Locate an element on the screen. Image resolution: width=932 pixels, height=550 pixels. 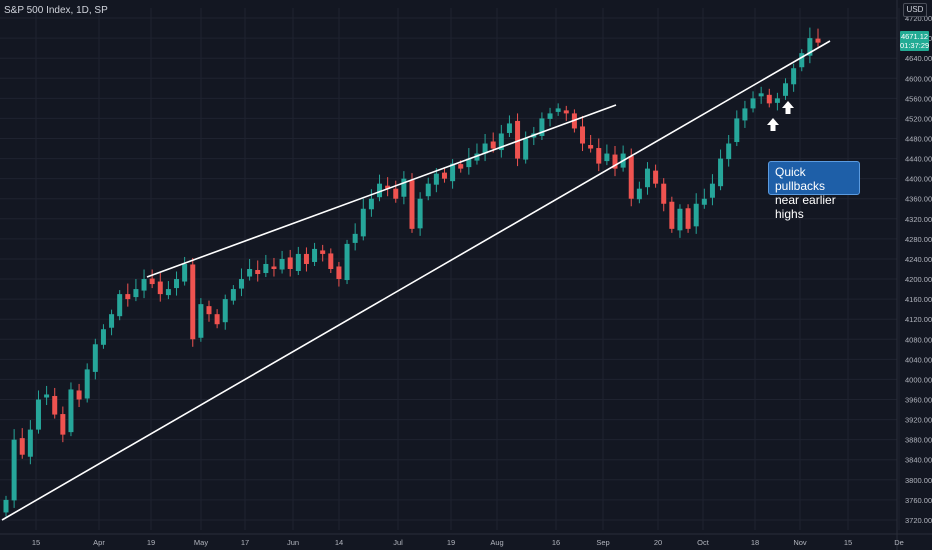
time-tick-label: Aug is located at coordinates (496, 542).